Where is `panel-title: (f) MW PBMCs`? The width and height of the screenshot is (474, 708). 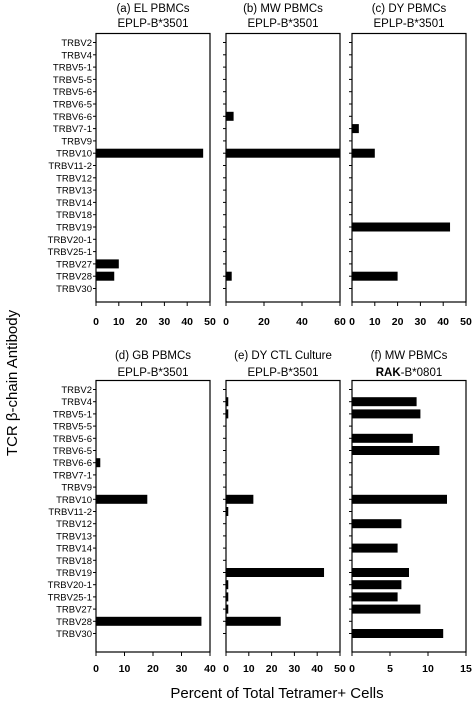
panel-title: (f) MW PBMCs is located at coordinates (409, 356).